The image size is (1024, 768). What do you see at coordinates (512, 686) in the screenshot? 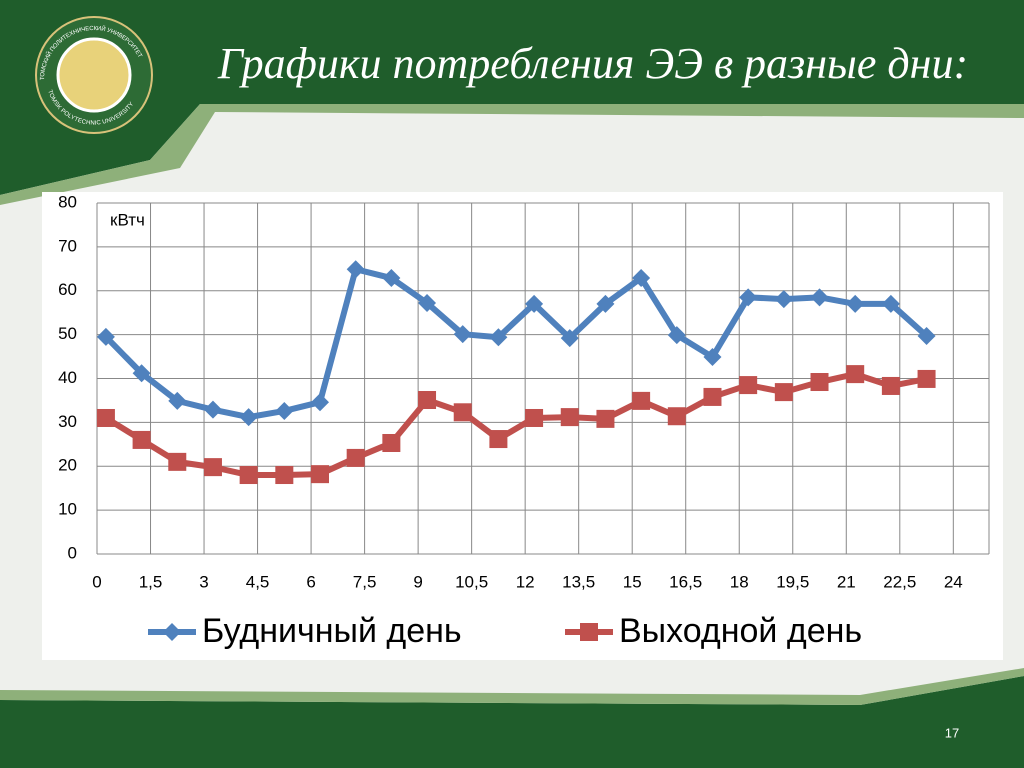
I see `footer-stripe` at bounding box center [512, 686].